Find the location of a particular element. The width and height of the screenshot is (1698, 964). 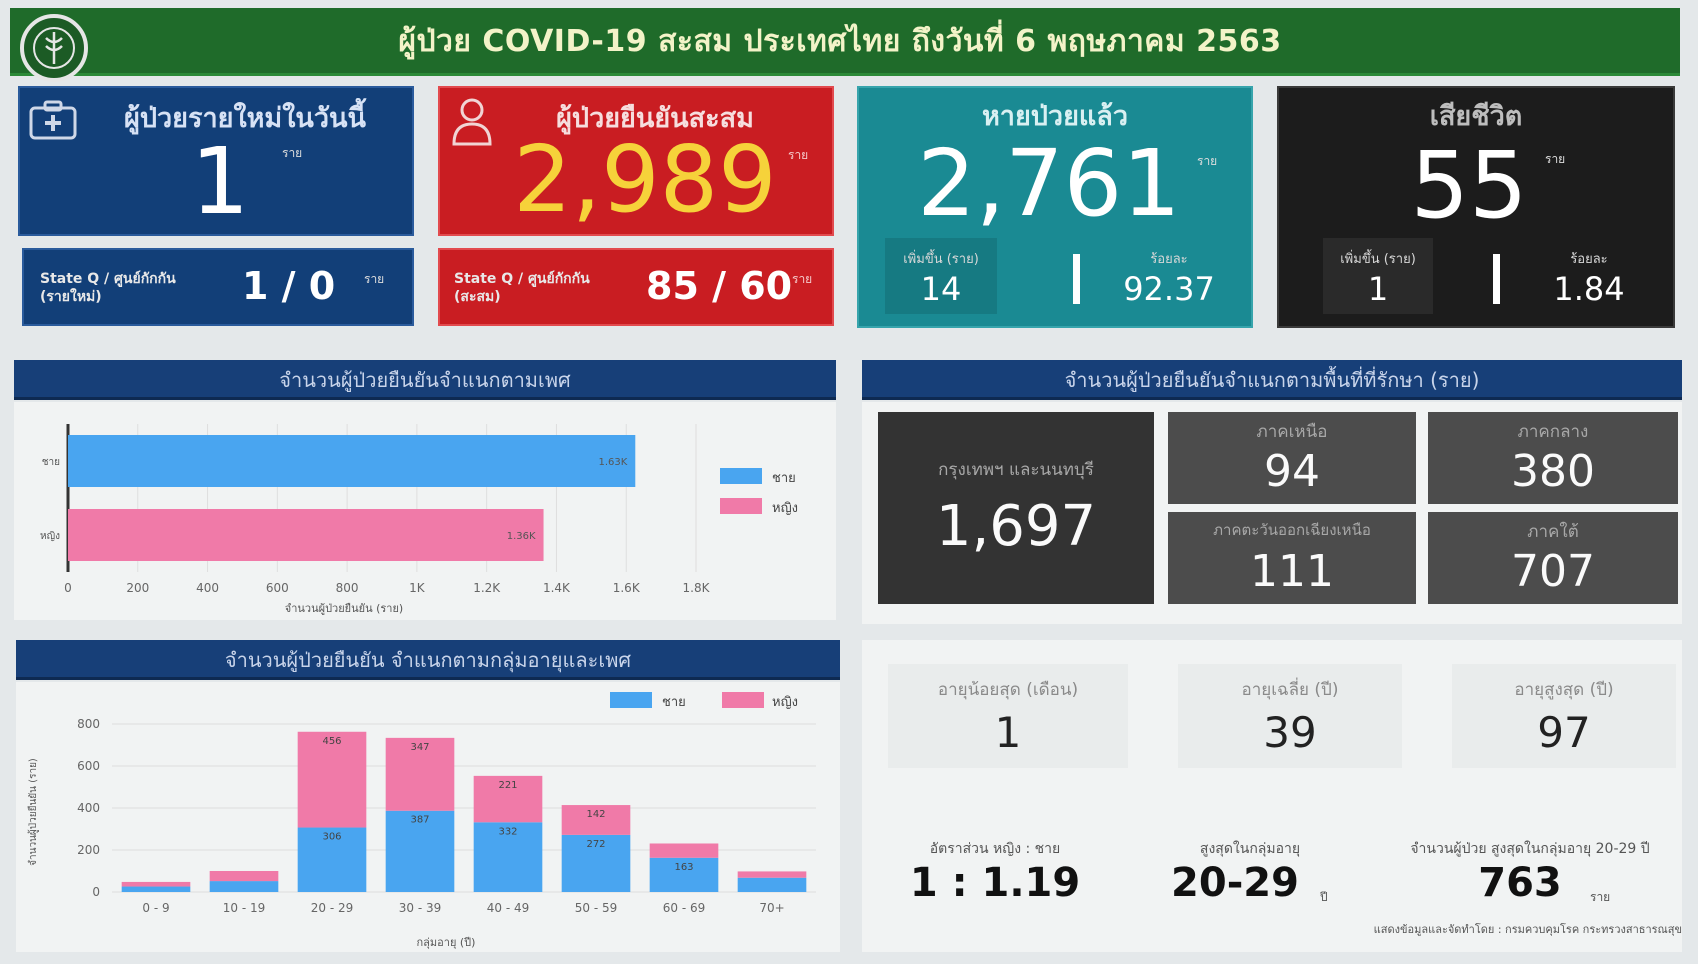

region-label: ภาคตะวันออกเฉียงเหนือ is located at coordinates (1292, 530).